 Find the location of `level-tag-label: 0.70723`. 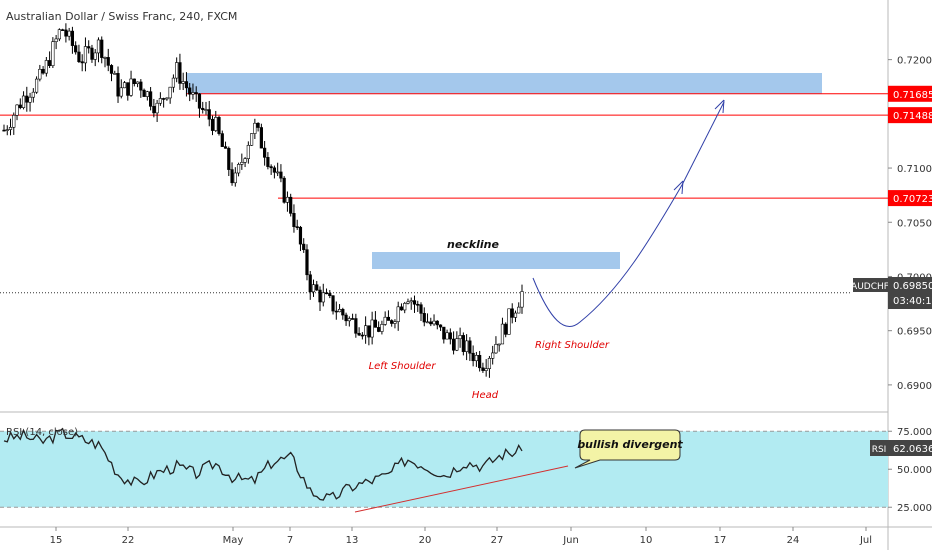

level-tag-label: 0.70723 is located at coordinates (912, 199).